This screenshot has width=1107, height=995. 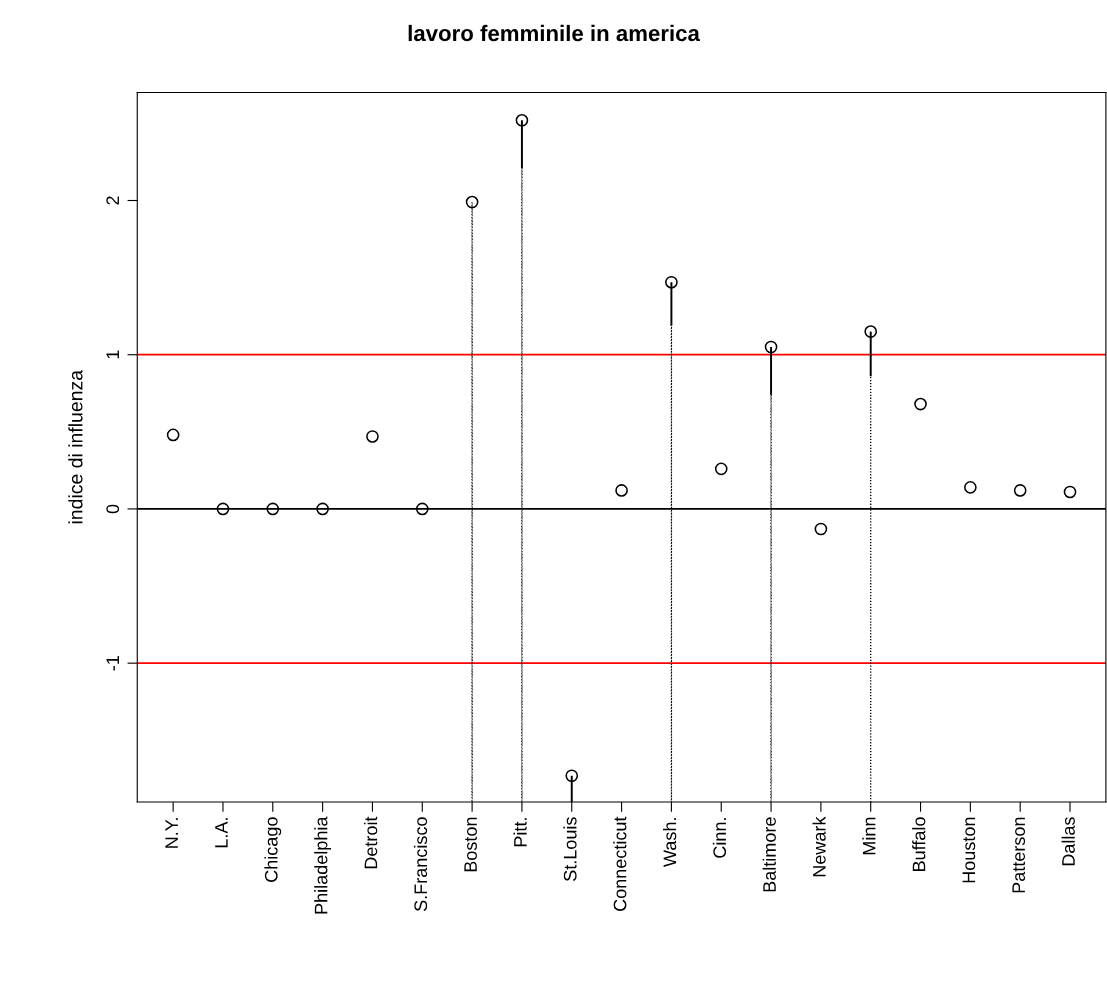 I want to click on x-tick-label: N.Y., so click(x=171, y=833).